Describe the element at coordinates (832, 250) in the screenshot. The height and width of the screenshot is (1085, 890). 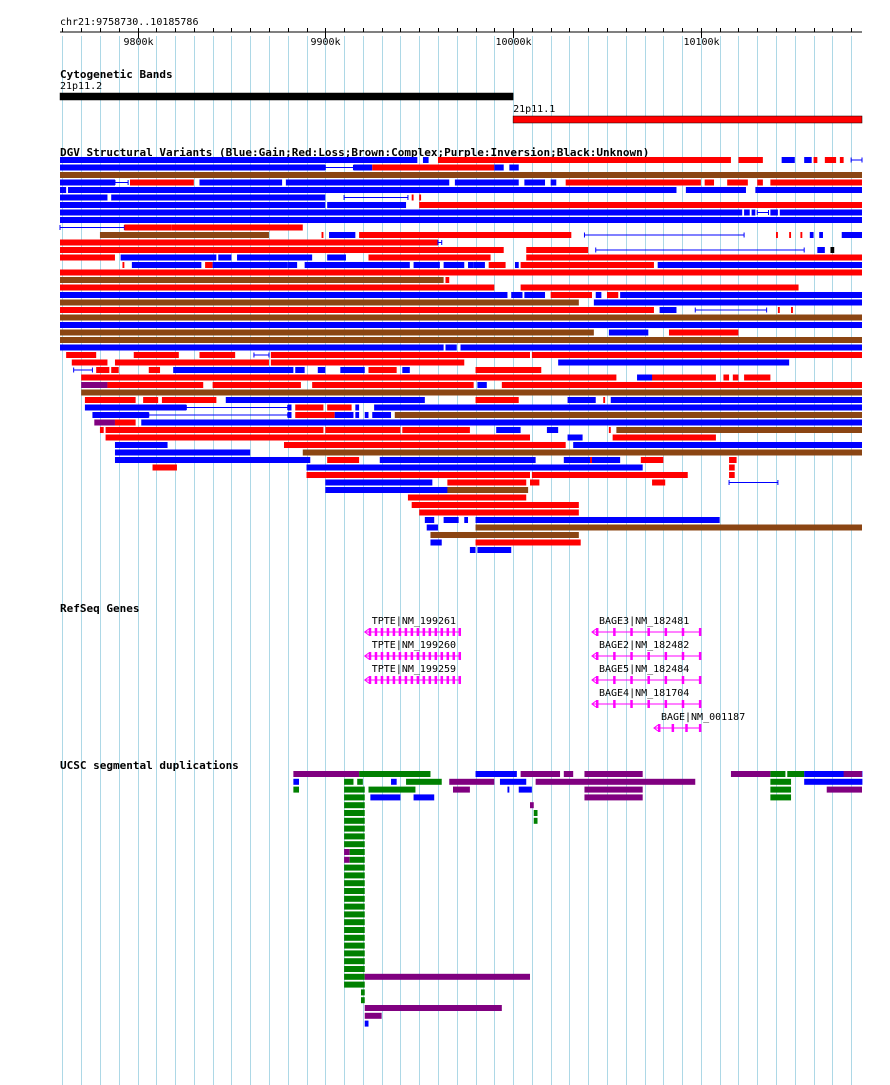
I see `dgv-variant-unknown` at that location.